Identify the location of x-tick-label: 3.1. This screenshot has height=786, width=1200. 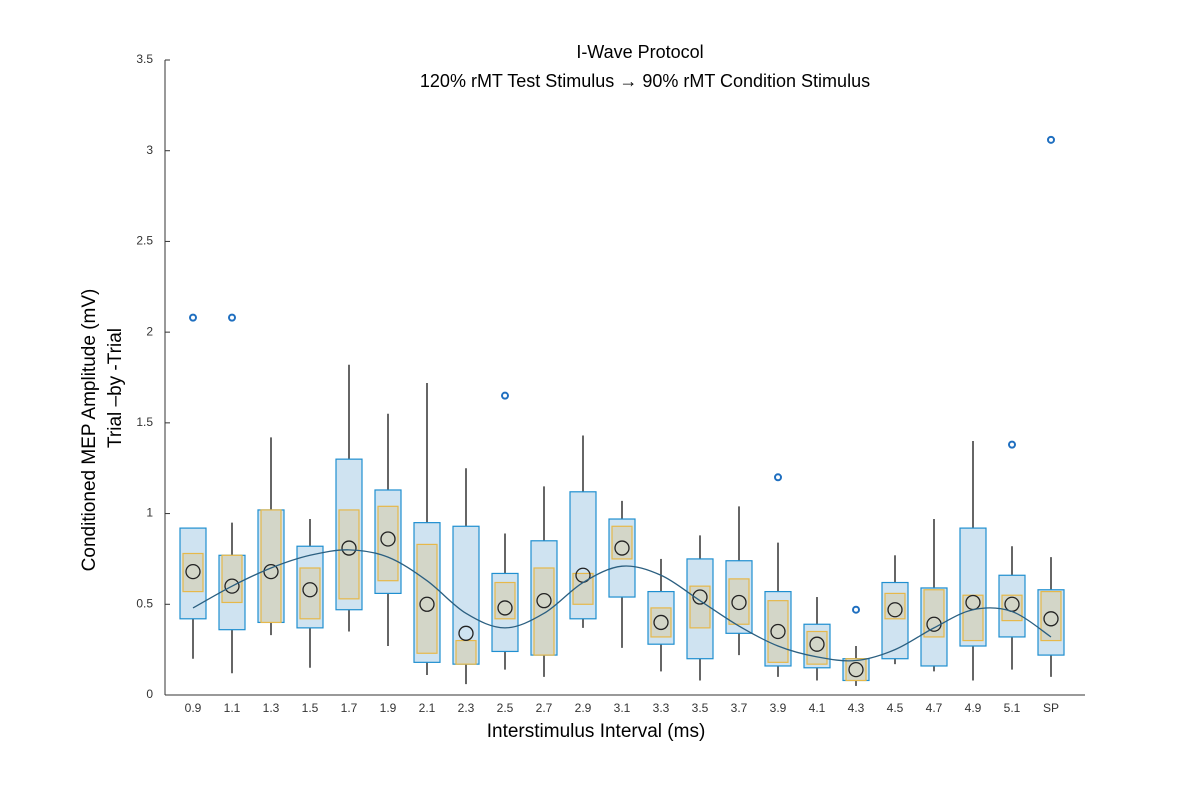
(622, 708).